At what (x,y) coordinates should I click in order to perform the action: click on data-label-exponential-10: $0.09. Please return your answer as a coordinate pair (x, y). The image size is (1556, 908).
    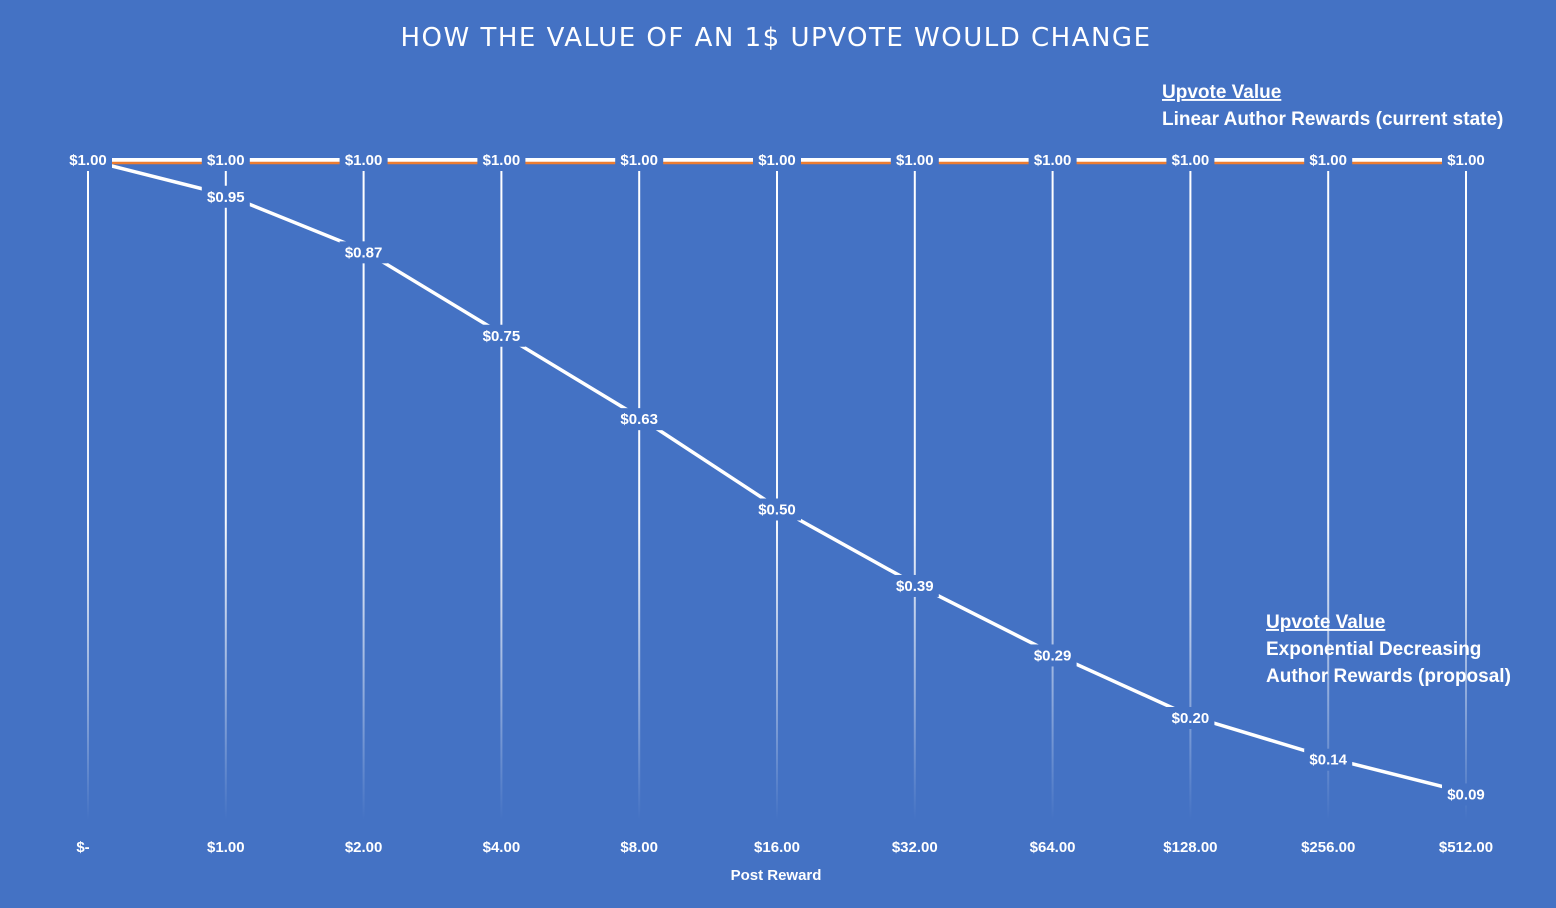
    Looking at the image, I should click on (1466, 794).